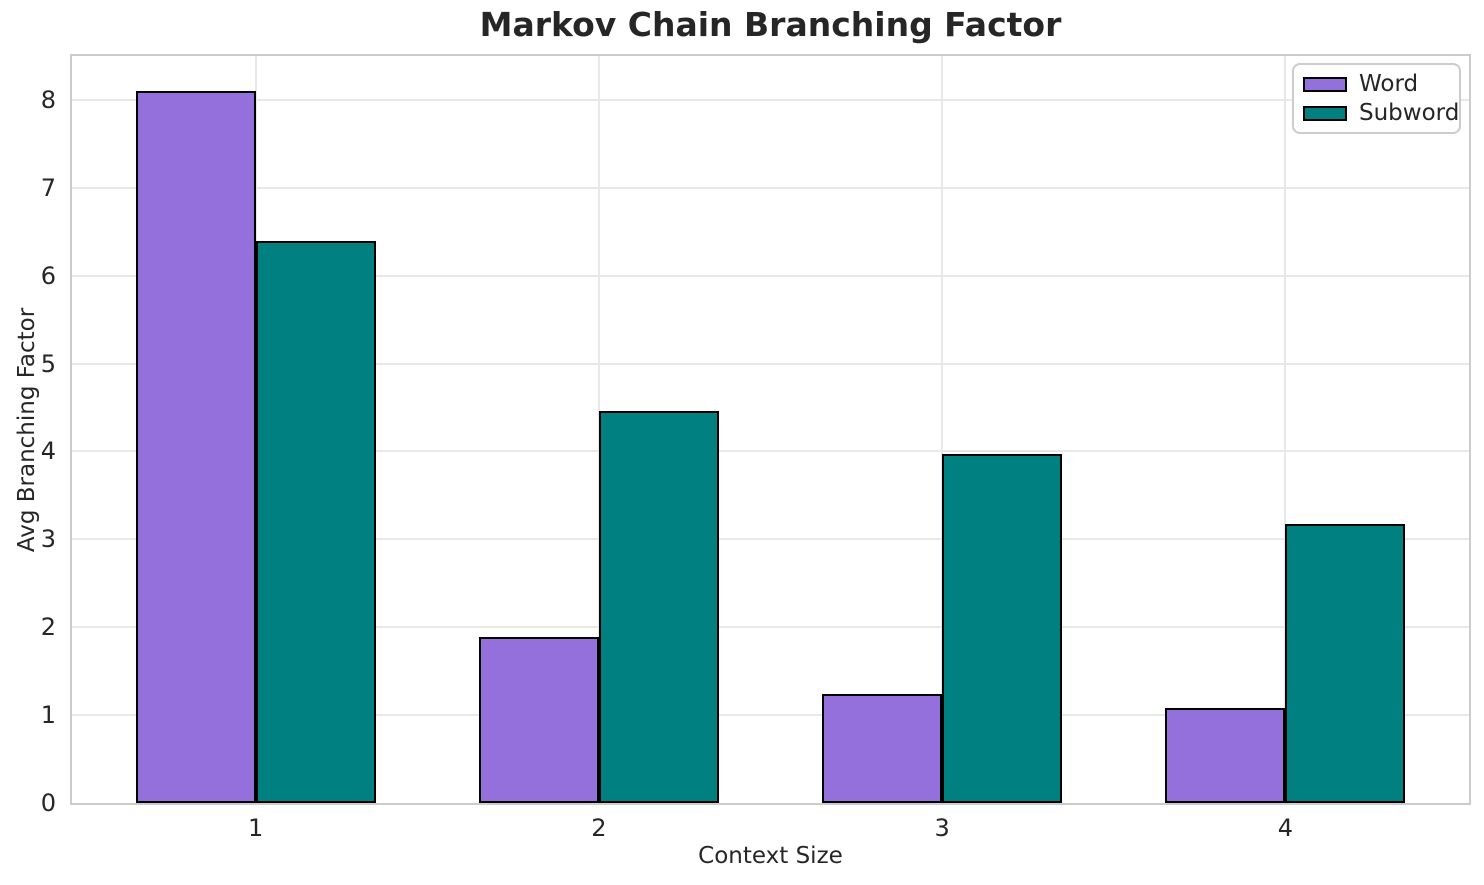 The height and width of the screenshot is (885, 1484). I want to click on legend-item-subword: Subword, so click(1381, 113).